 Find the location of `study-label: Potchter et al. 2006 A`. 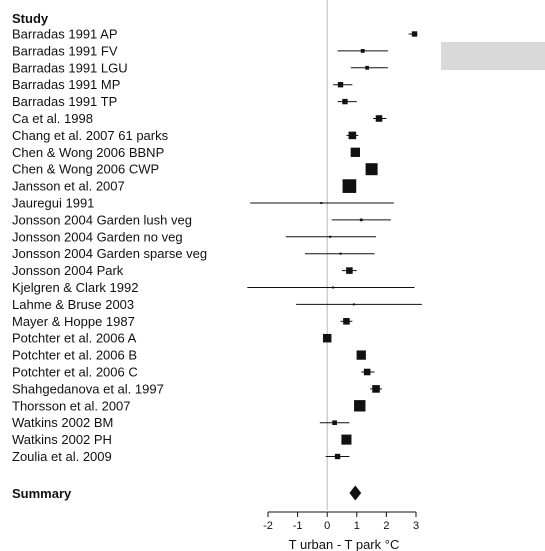

study-label: Potchter et al. 2006 A is located at coordinates (74, 338).